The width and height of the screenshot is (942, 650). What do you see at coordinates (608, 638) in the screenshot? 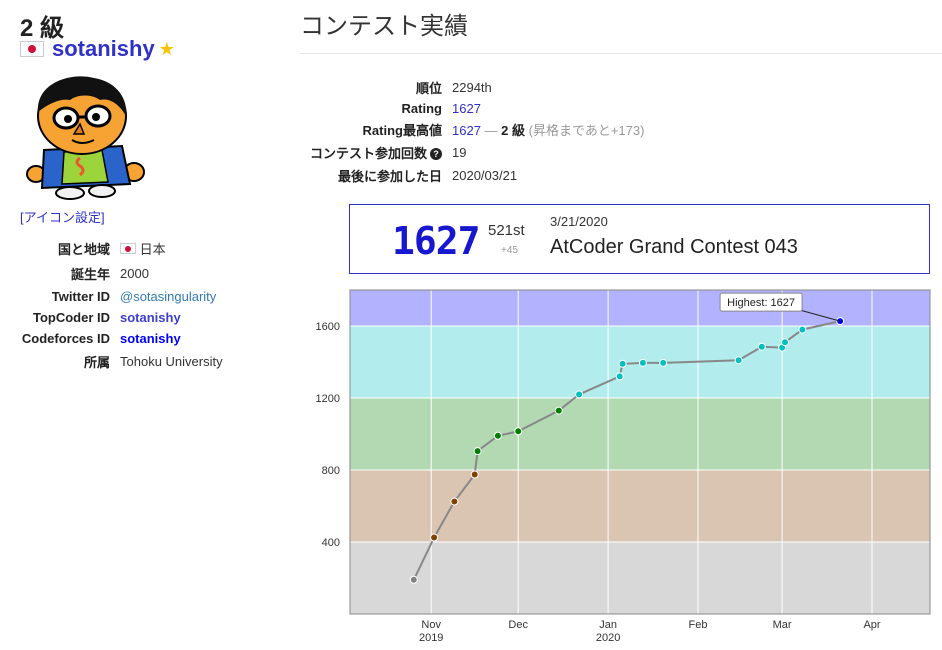
I see `x-tick-sublabel: 2020` at bounding box center [608, 638].